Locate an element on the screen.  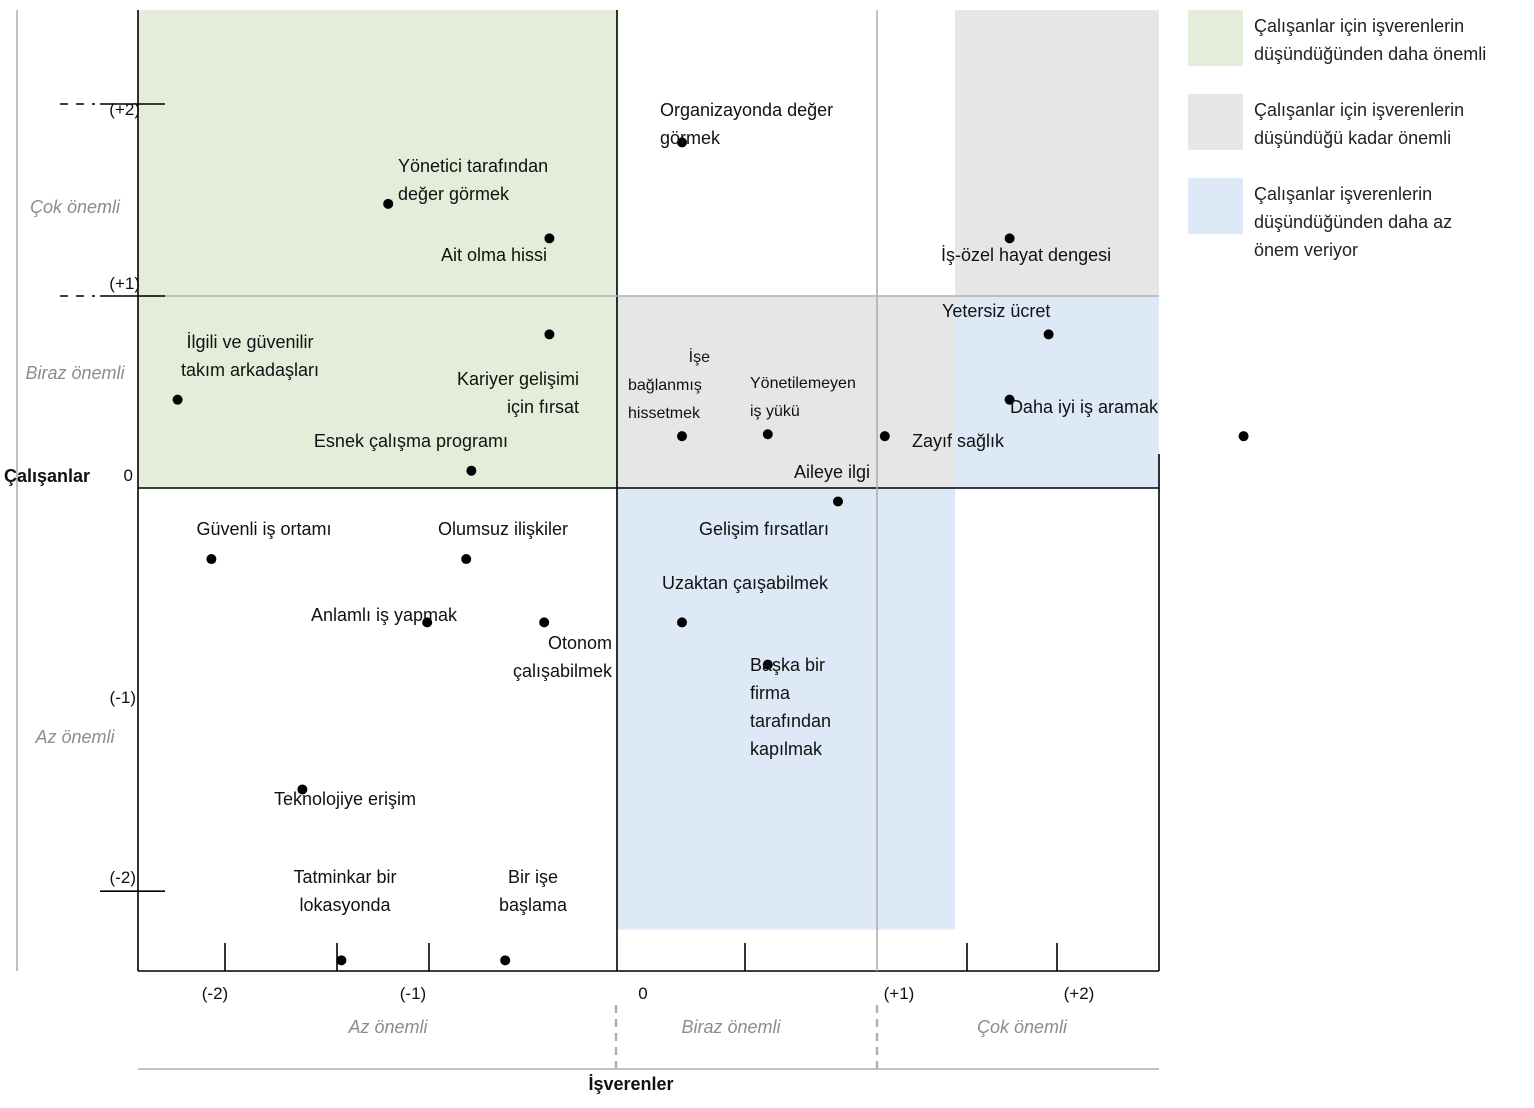
data-point-15: Olumsuz ilişkiler is located at coordinates (503, 542).